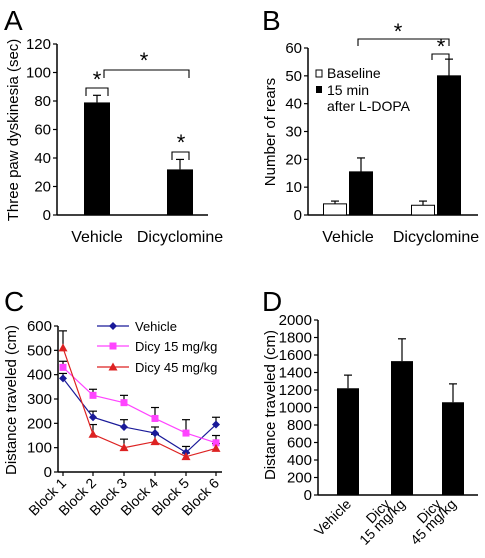 Image resolution: width=485 pixels, height=558 pixels. What do you see at coordinates (332, 517) in the screenshot?
I see `d-x-tick-label: Vehicle` at bounding box center [332, 517].